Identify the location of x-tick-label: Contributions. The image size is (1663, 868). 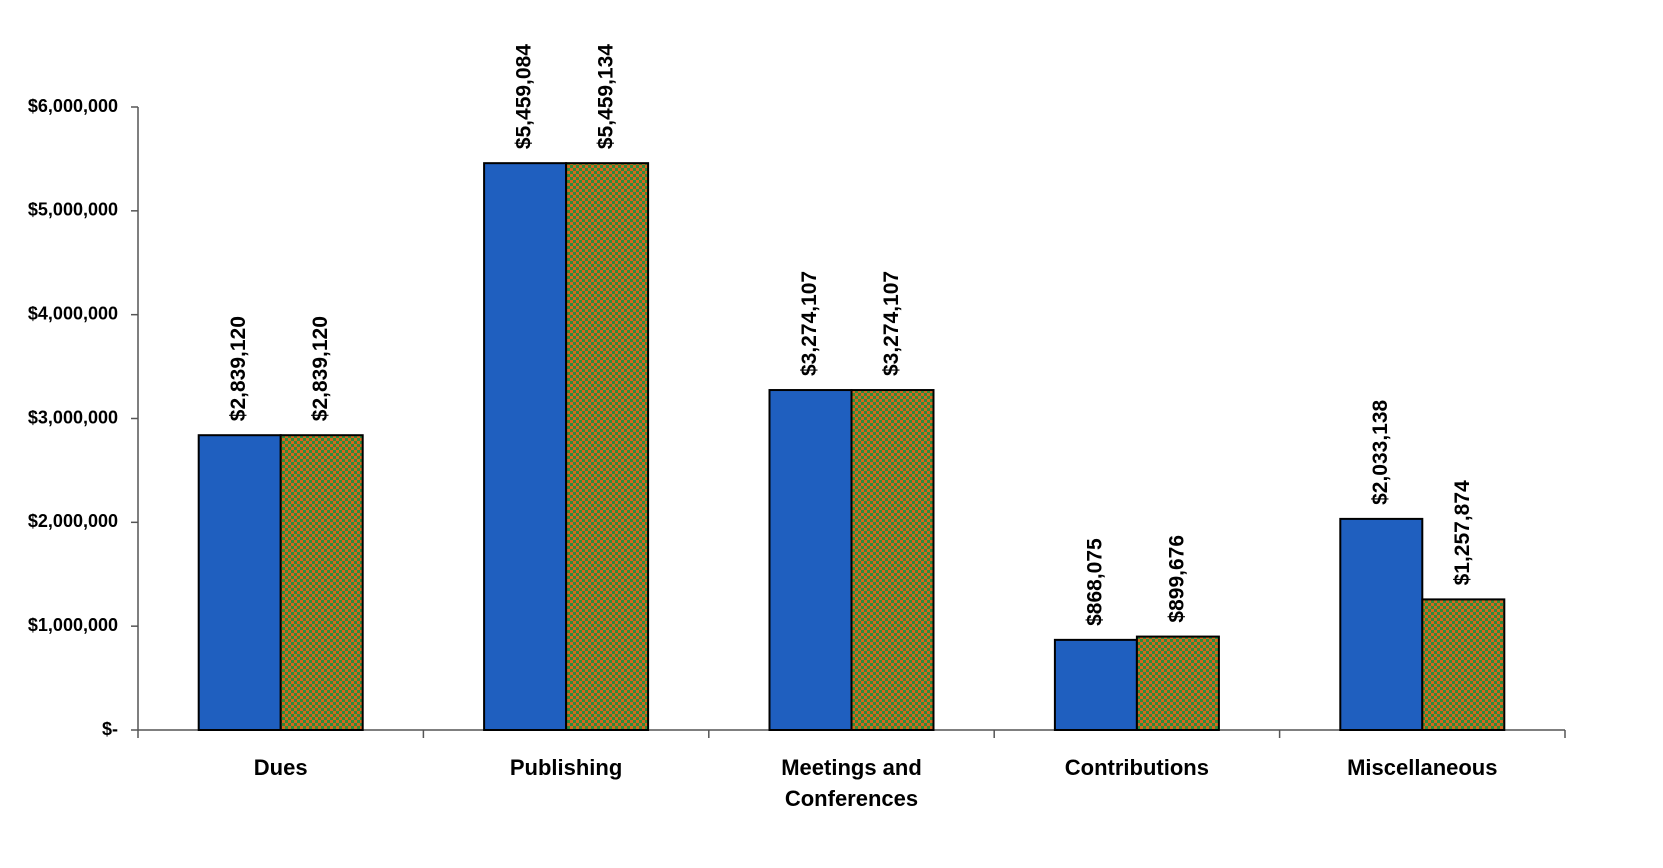
(1136, 767).